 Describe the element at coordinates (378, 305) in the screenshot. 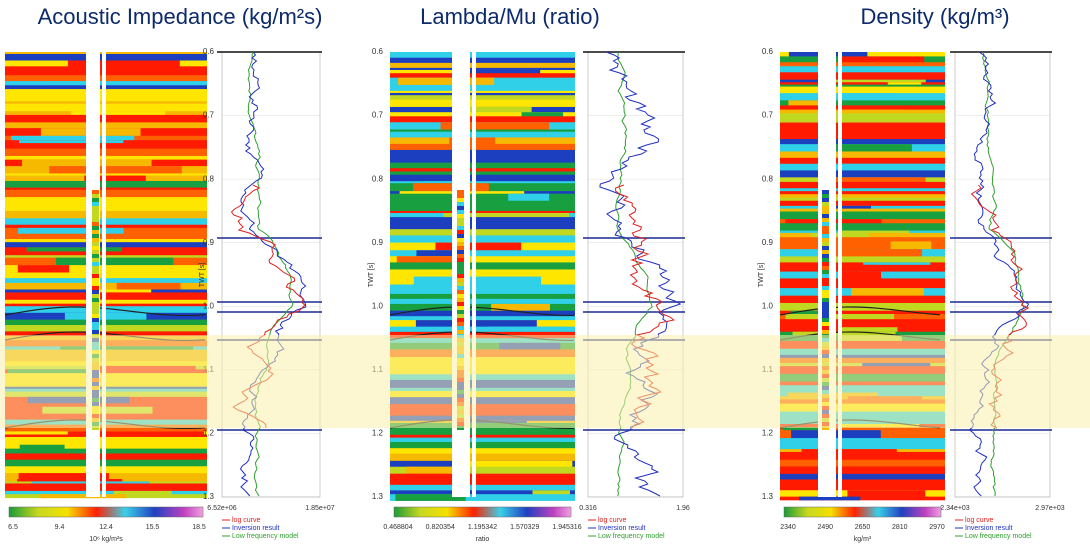

I see `y-tick-label: 1.0` at that location.